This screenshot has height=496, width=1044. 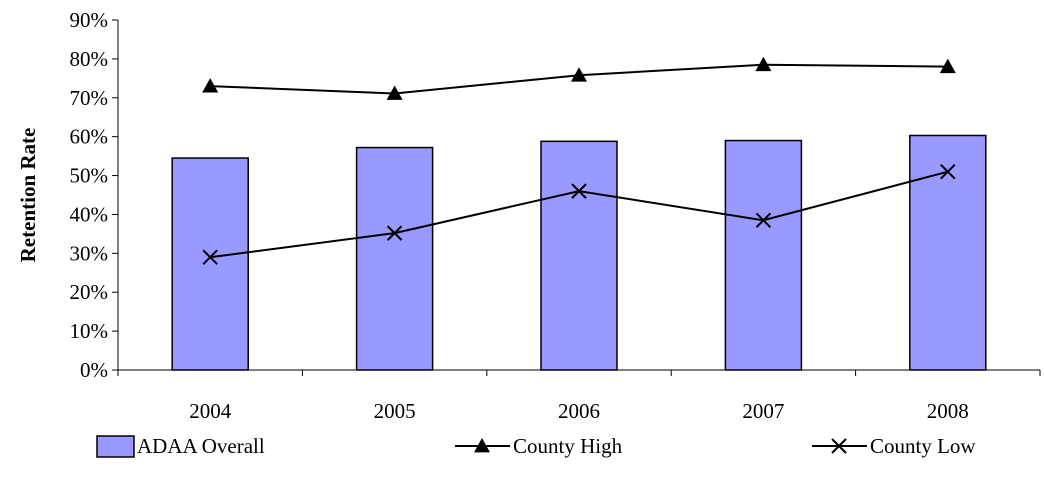 I want to click on legend-item-county-high: County High, so click(x=539, y=446).